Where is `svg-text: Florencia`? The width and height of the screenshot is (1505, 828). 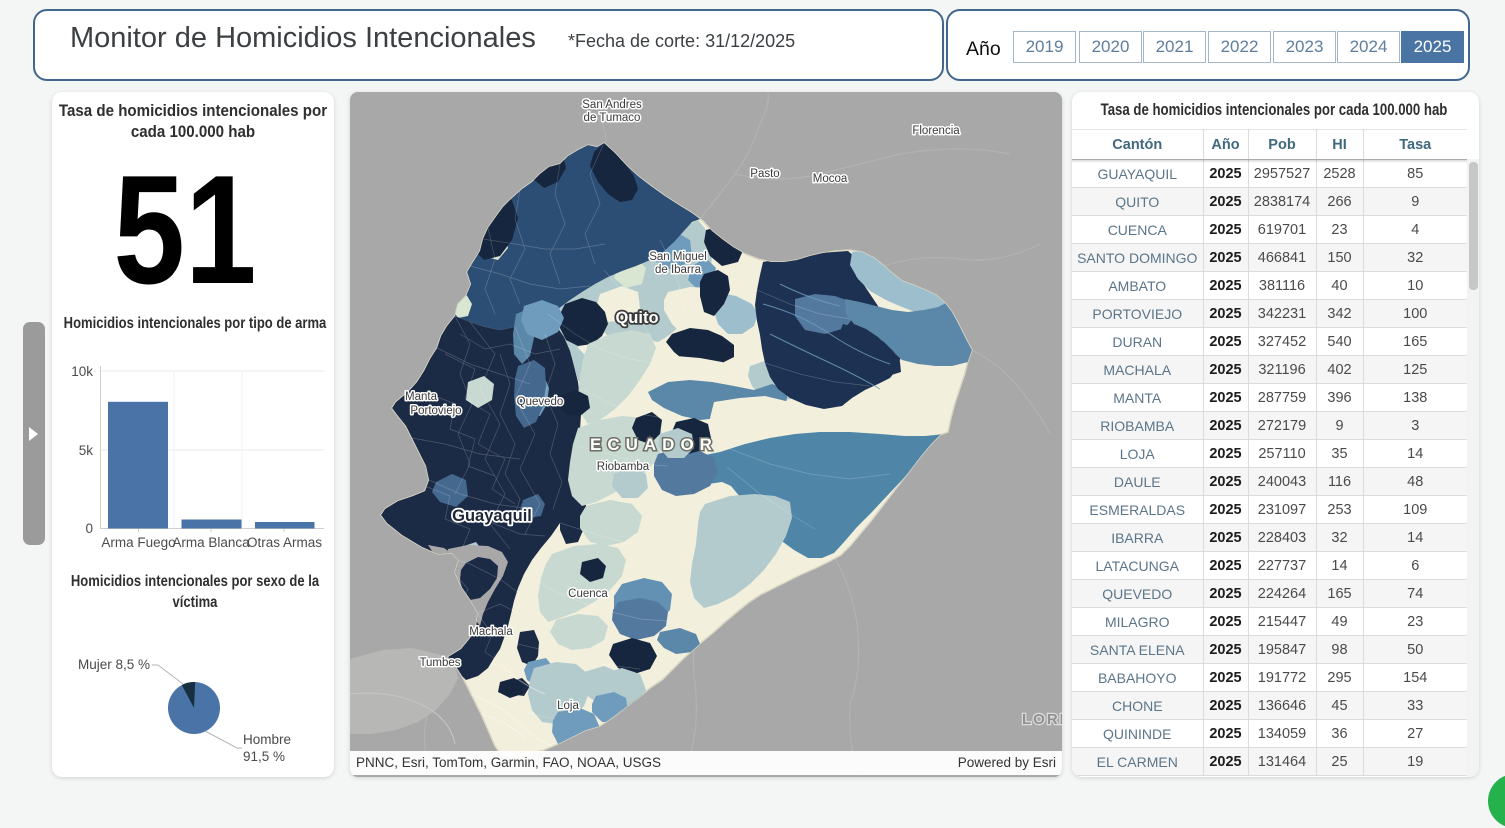
svg-text: Florencia is located at coordinates (936, 131).